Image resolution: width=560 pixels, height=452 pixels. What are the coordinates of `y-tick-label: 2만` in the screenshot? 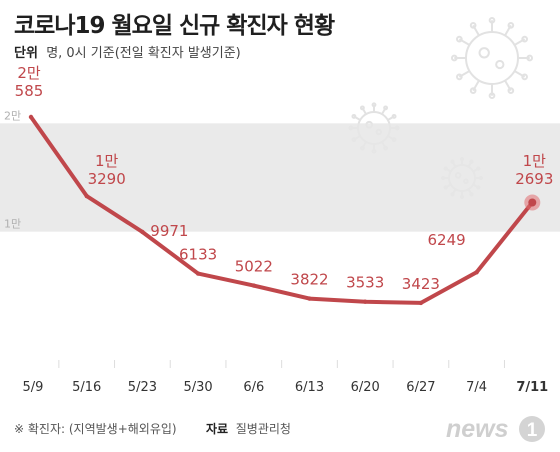 It's located at (12, 115).